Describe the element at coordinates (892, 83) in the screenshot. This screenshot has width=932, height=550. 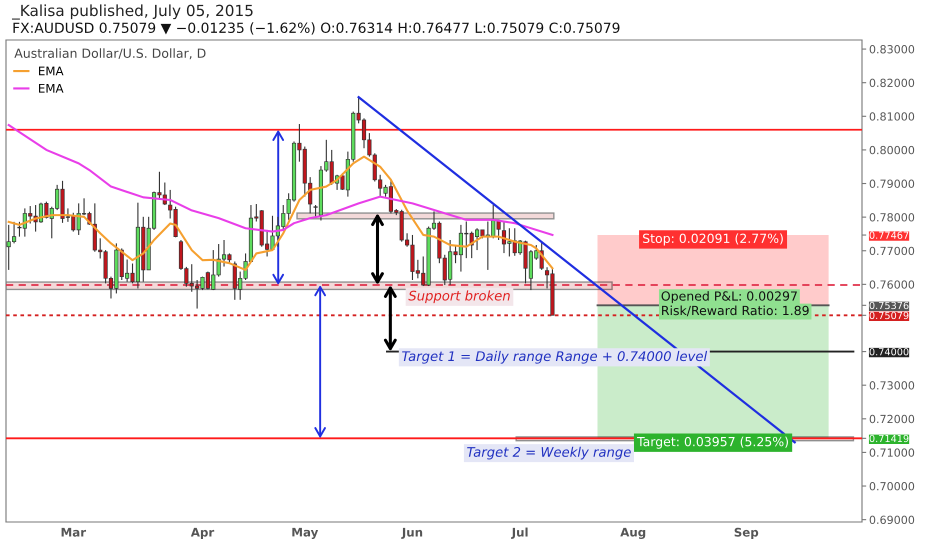
I see `y-tick-label: 0.82000` at that location.